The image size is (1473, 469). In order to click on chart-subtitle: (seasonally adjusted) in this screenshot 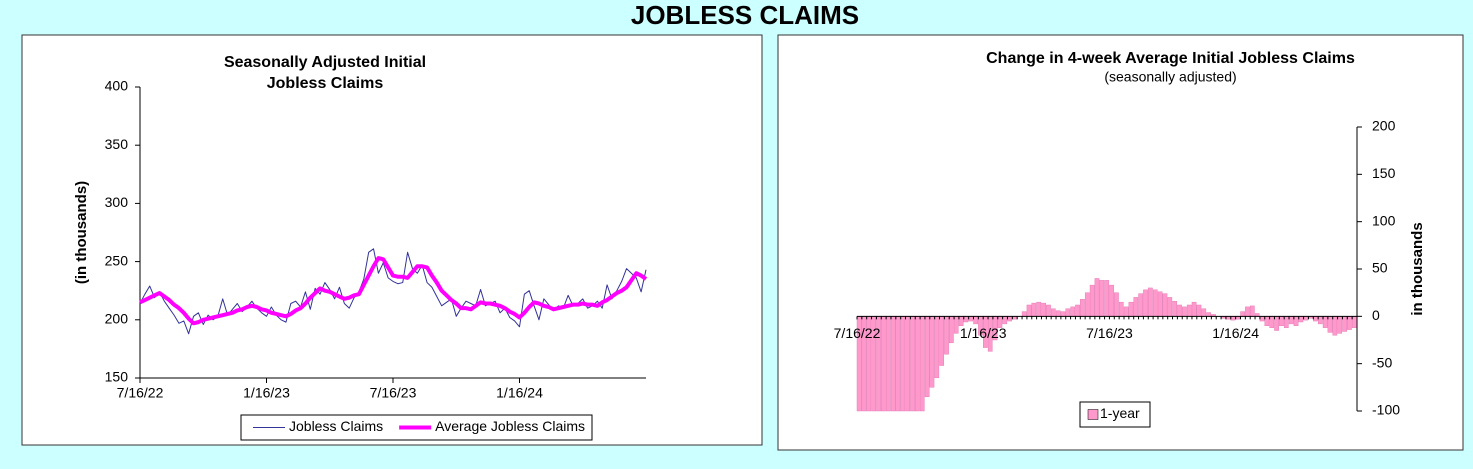, I will do `click(1170, 77)`.